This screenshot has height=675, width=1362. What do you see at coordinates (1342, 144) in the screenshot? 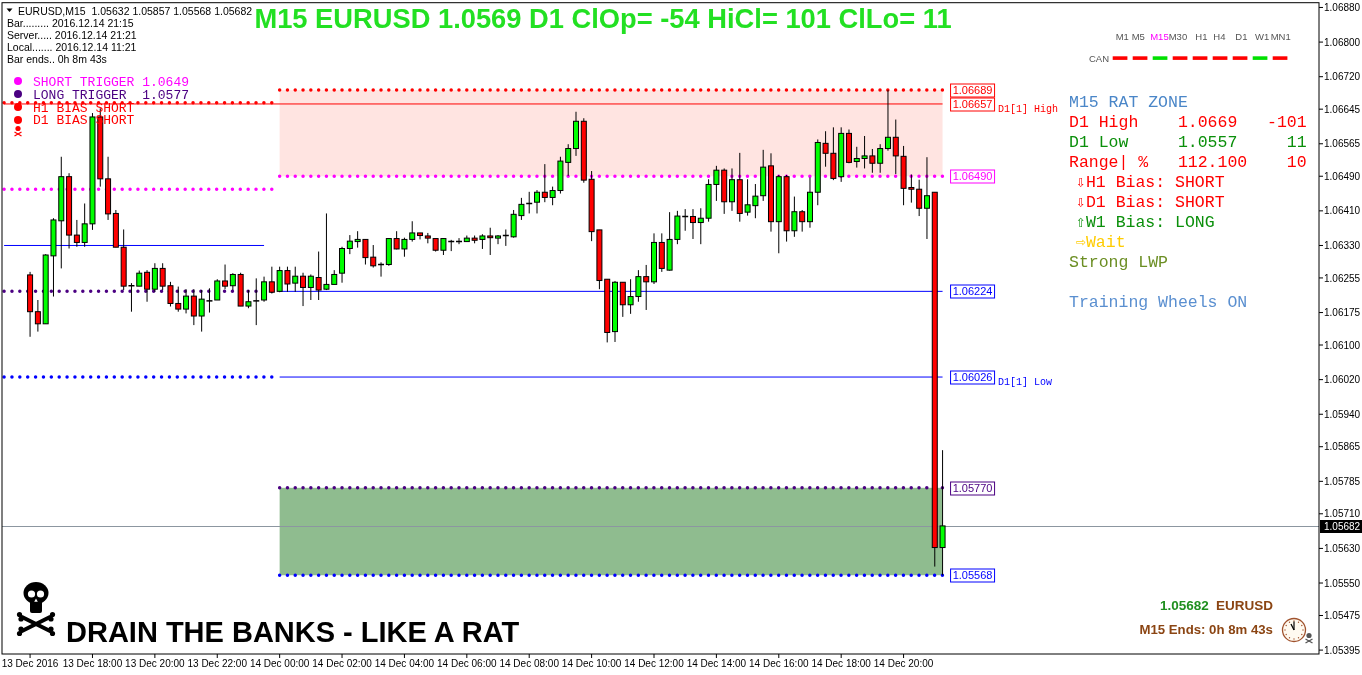
I see `y-tick-label: 1.06565` at bounding box center [1342, 144].